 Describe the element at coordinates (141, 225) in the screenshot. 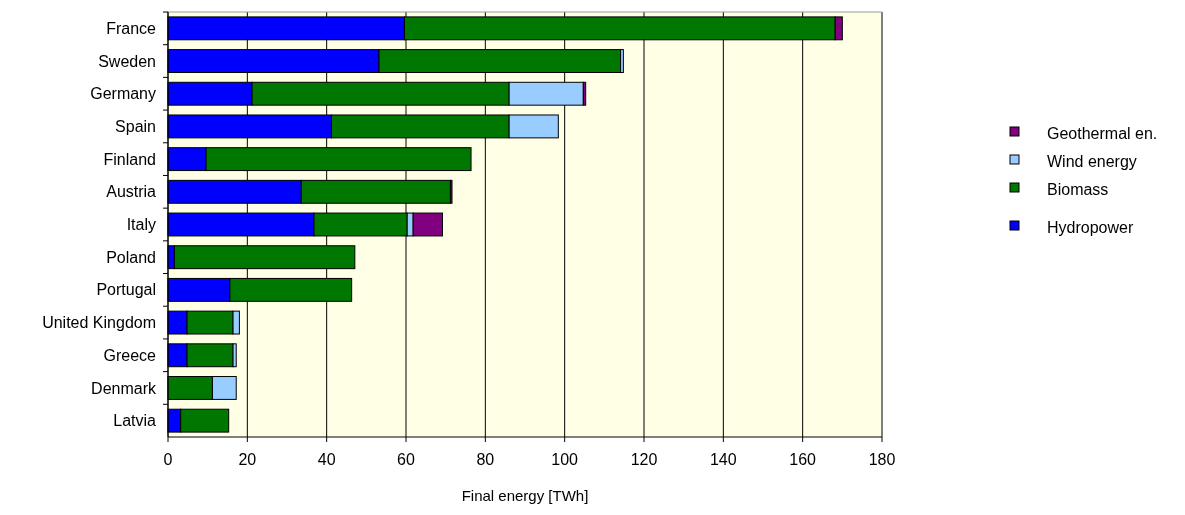

I see `y-tick-label: Italy` at that location.